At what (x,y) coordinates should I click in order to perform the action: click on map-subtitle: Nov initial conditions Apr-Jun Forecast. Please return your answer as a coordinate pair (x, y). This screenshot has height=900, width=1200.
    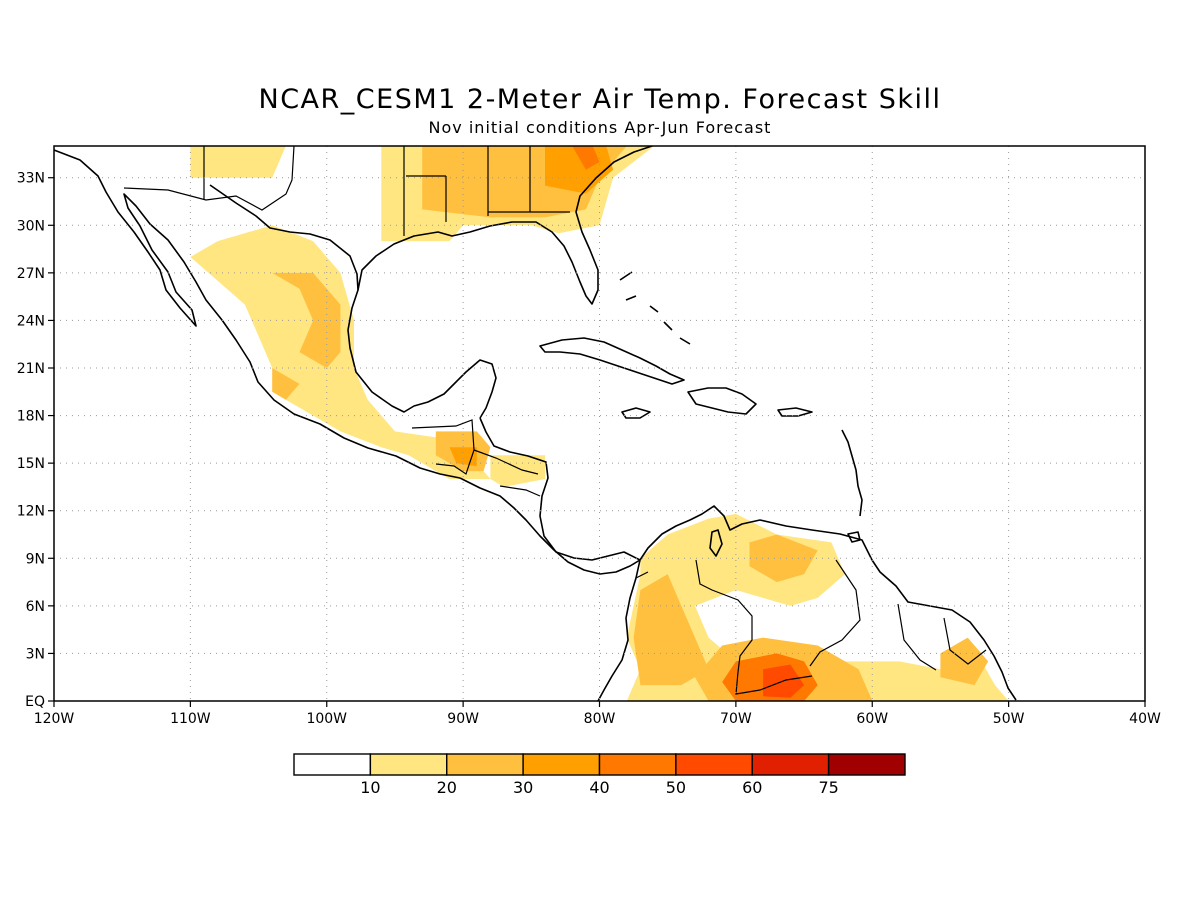
    Looking at the image, I should click on (600, 127).